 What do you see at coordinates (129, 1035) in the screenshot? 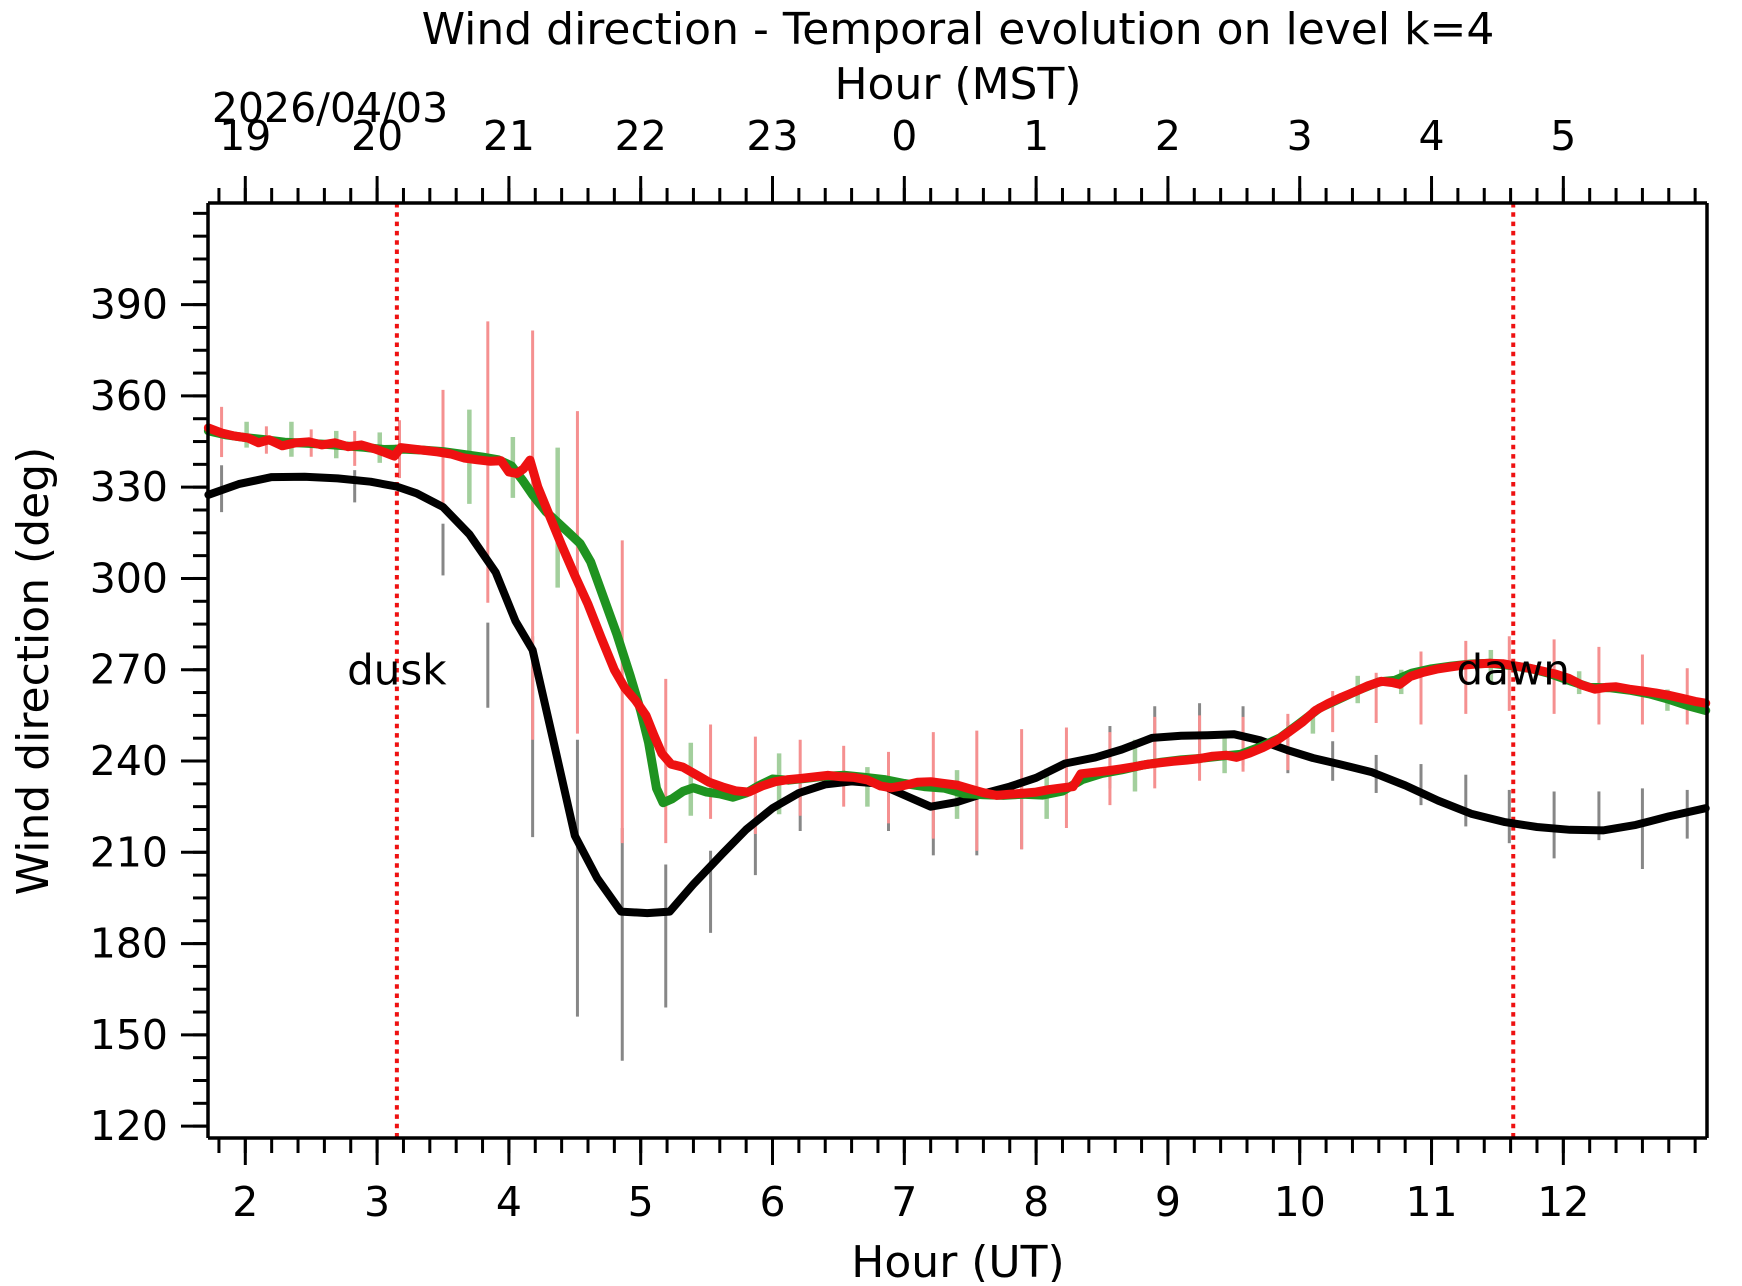
I see `y-tick-label: 150` at bounding box center [129, 1035].